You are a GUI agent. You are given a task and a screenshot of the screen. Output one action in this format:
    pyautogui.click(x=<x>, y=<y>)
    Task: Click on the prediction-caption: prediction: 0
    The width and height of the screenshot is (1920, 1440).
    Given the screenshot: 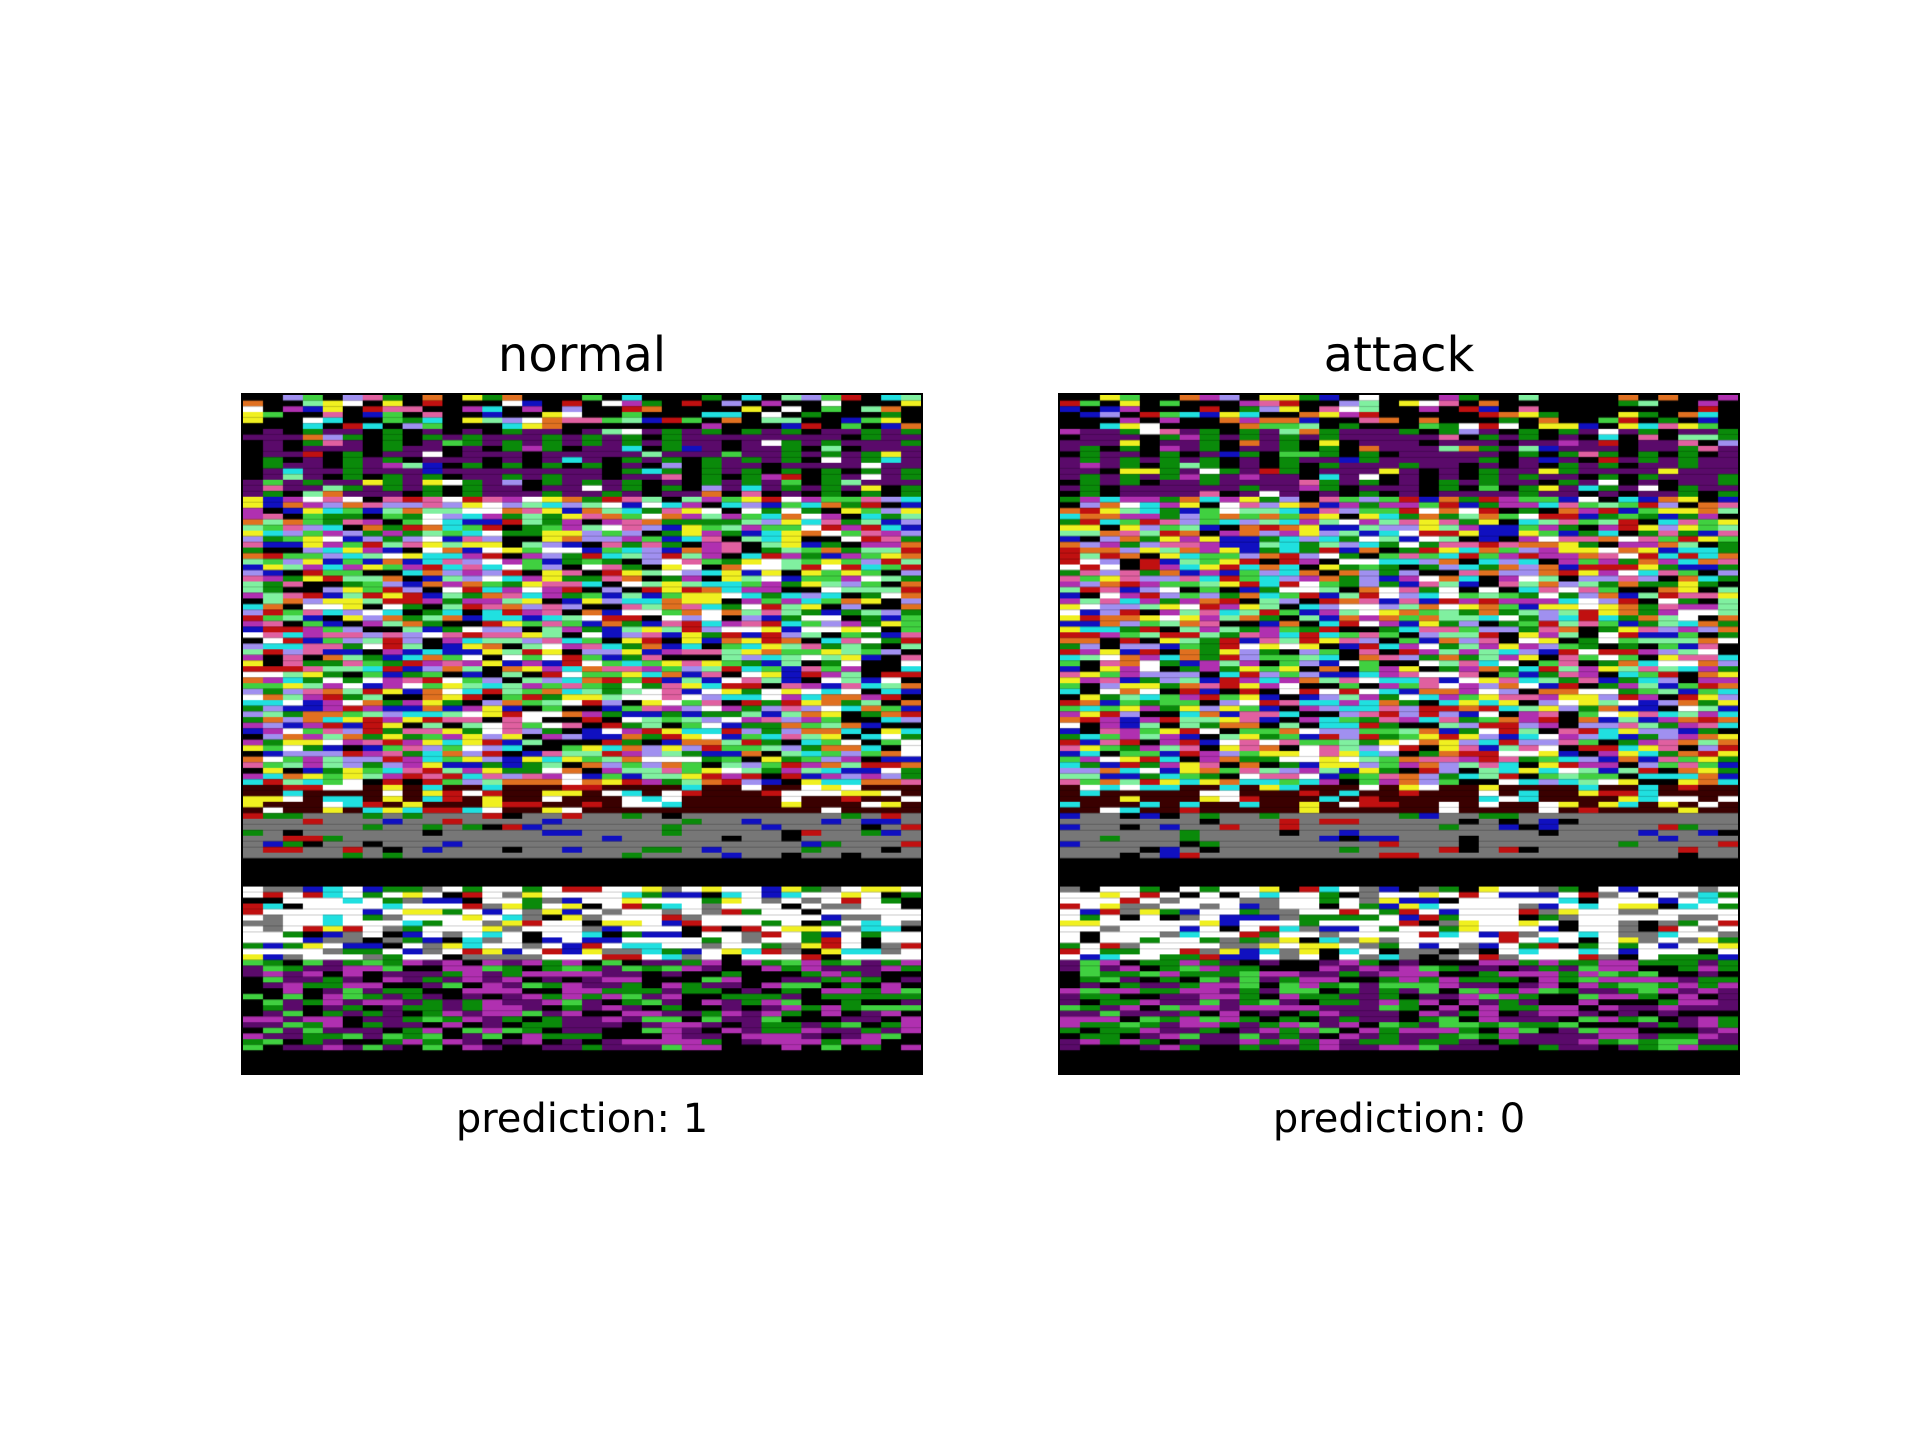 What is the action you would take?
    pyautogui.click(x=1399, y=1119)
    